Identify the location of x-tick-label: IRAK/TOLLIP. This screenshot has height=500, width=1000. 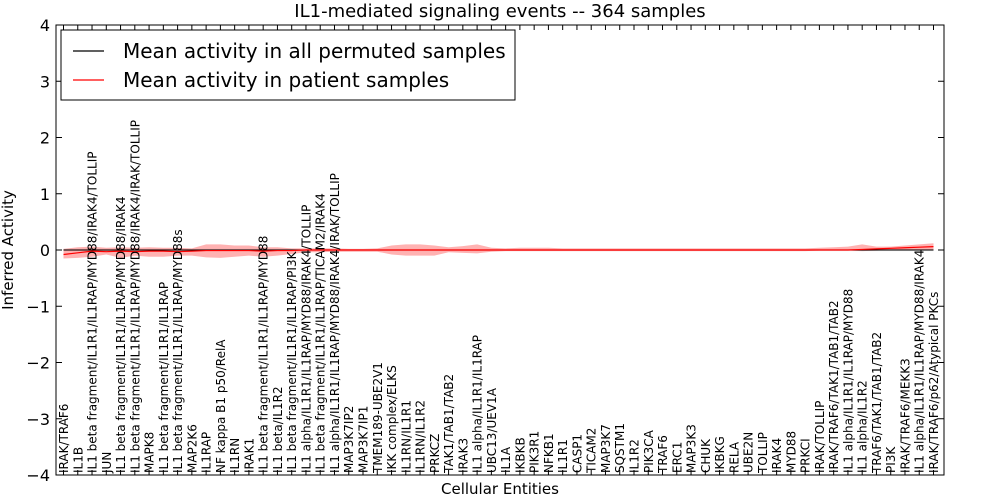
(820, 437).